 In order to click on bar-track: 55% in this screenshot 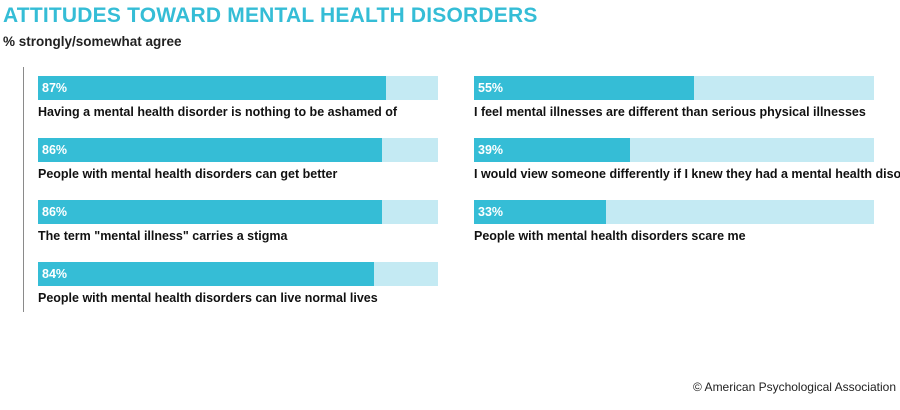, I will do `click(674, 88)`.